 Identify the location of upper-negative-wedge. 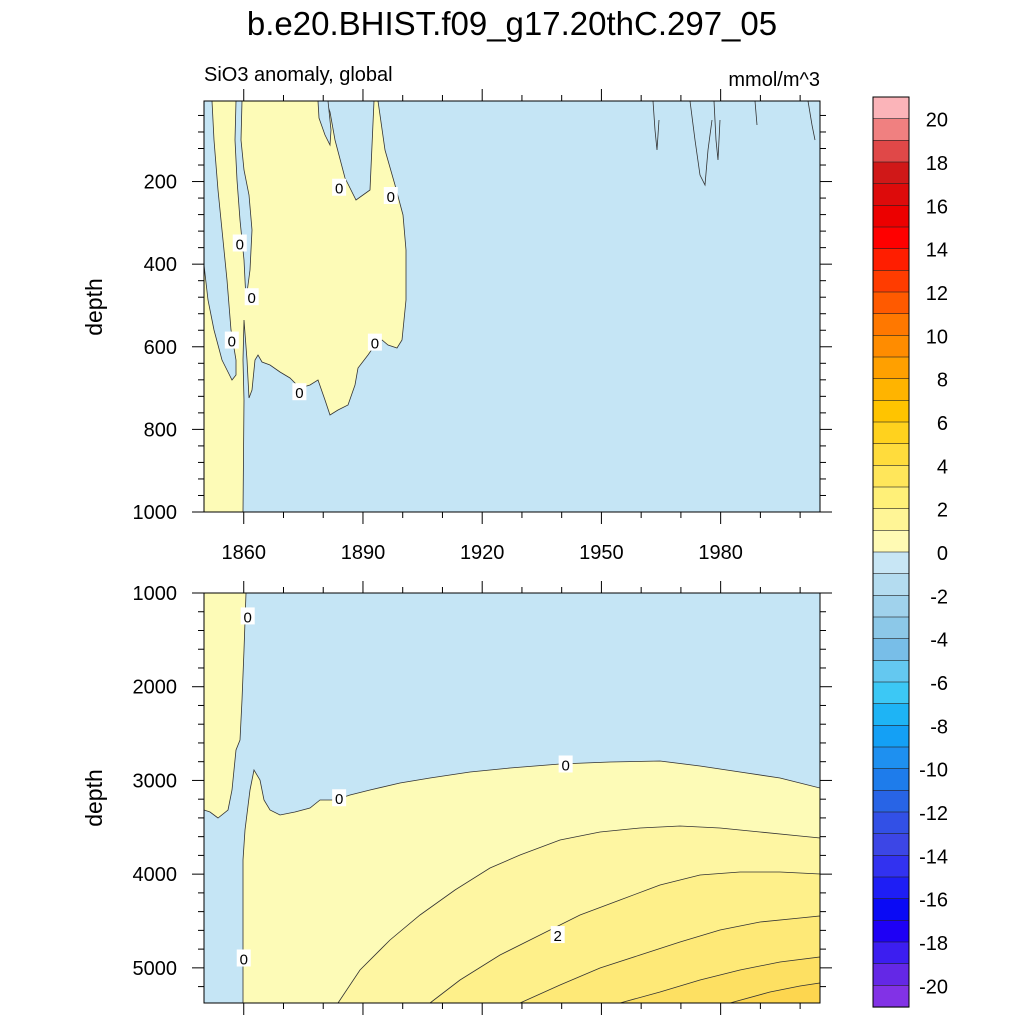
(220, 240).